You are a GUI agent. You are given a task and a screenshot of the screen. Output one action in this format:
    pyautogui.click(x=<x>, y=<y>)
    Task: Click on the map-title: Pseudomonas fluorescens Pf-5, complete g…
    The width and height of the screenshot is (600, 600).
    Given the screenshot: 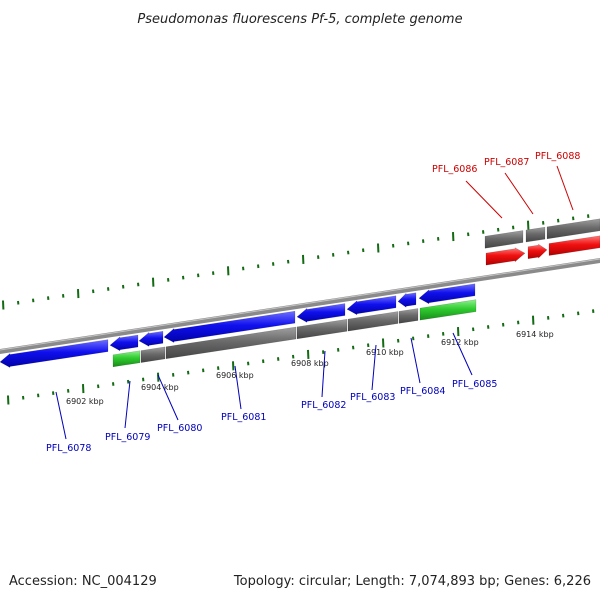 What is the action you would take?
    pyautogui.click(x=299, y=19)
    